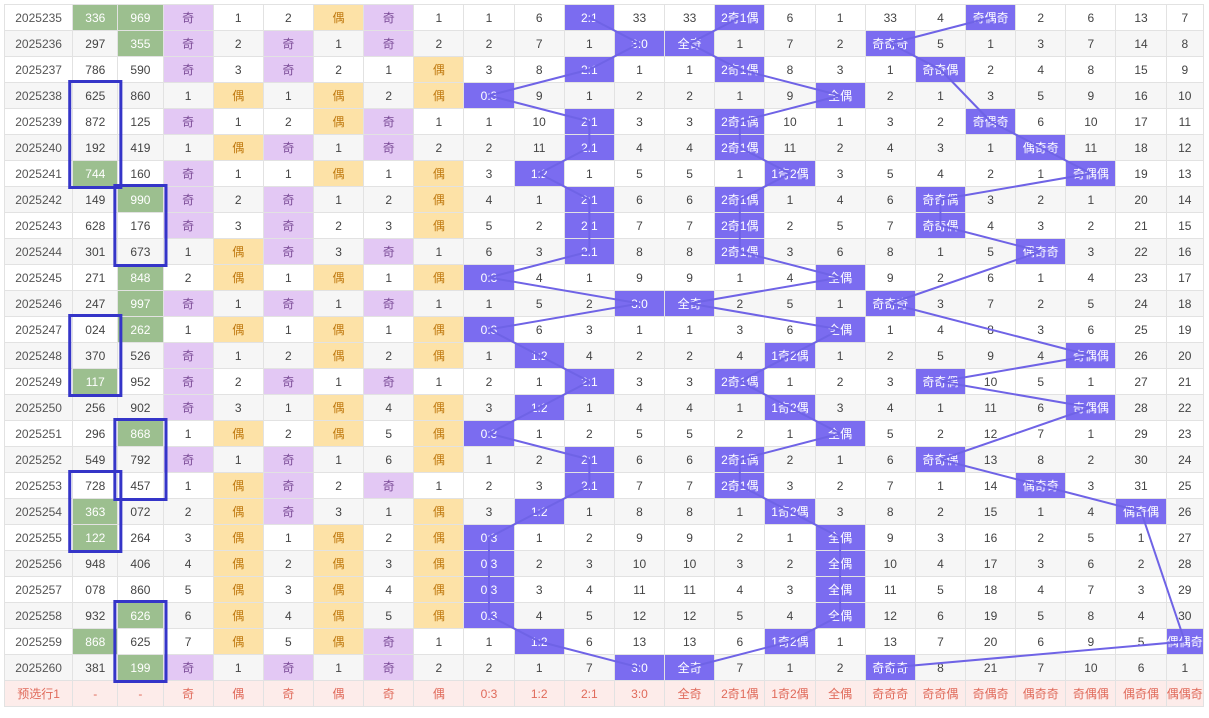 Image resolution: width=1209 pixels, height=718 pixels. I want to click on table-cell: 301, so click(95, 251).